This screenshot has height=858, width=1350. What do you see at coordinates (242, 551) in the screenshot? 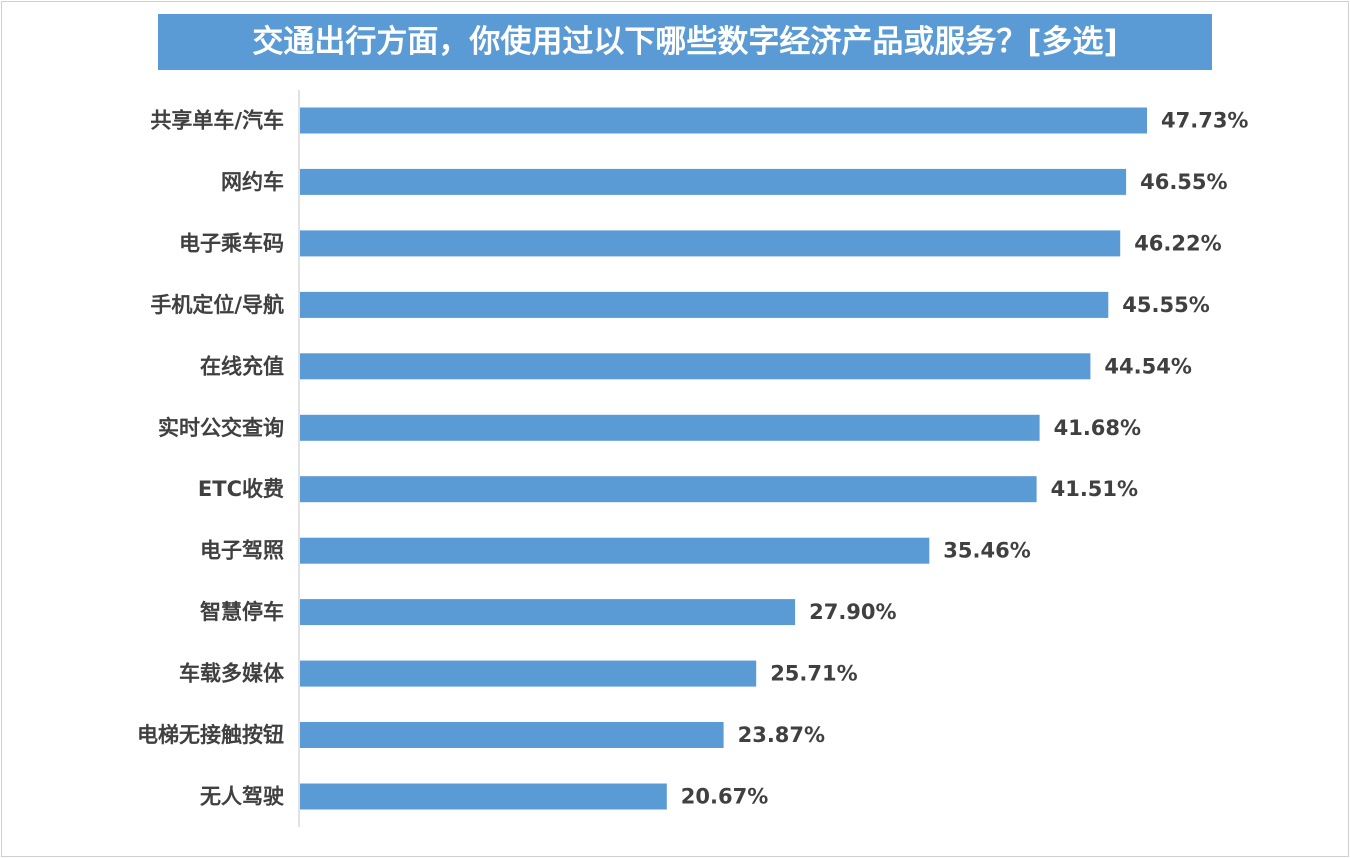
I see `category-label: 电子驾照` at bounding box center [242, 551].